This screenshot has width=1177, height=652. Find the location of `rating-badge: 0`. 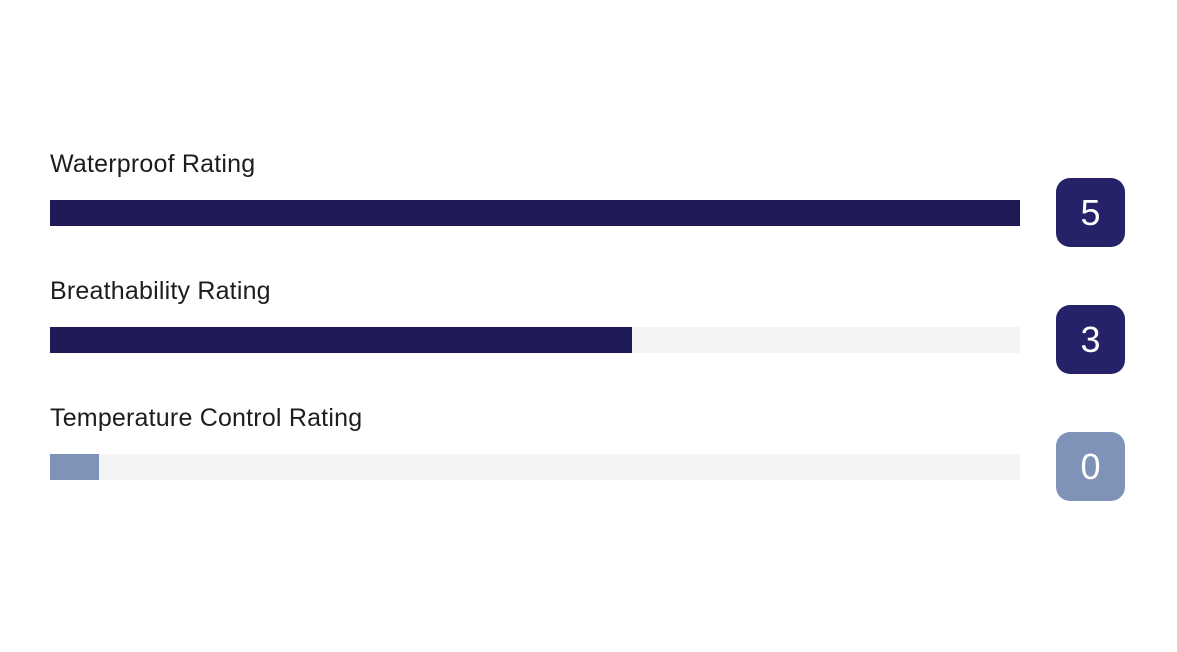

rating-badge: 0 is located at coordinates (1090, 466).